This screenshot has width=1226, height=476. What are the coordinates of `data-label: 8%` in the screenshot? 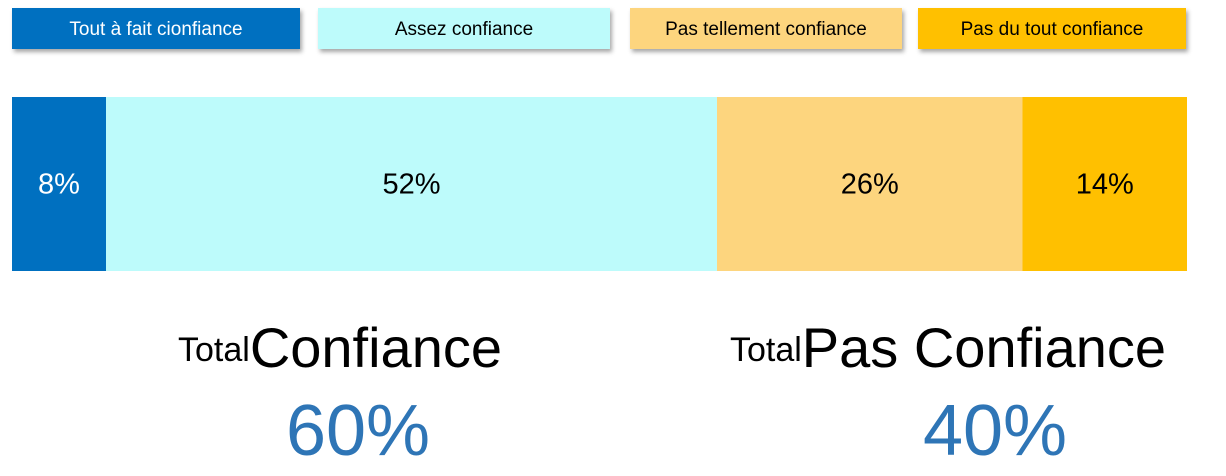 It's located at (59, 185).